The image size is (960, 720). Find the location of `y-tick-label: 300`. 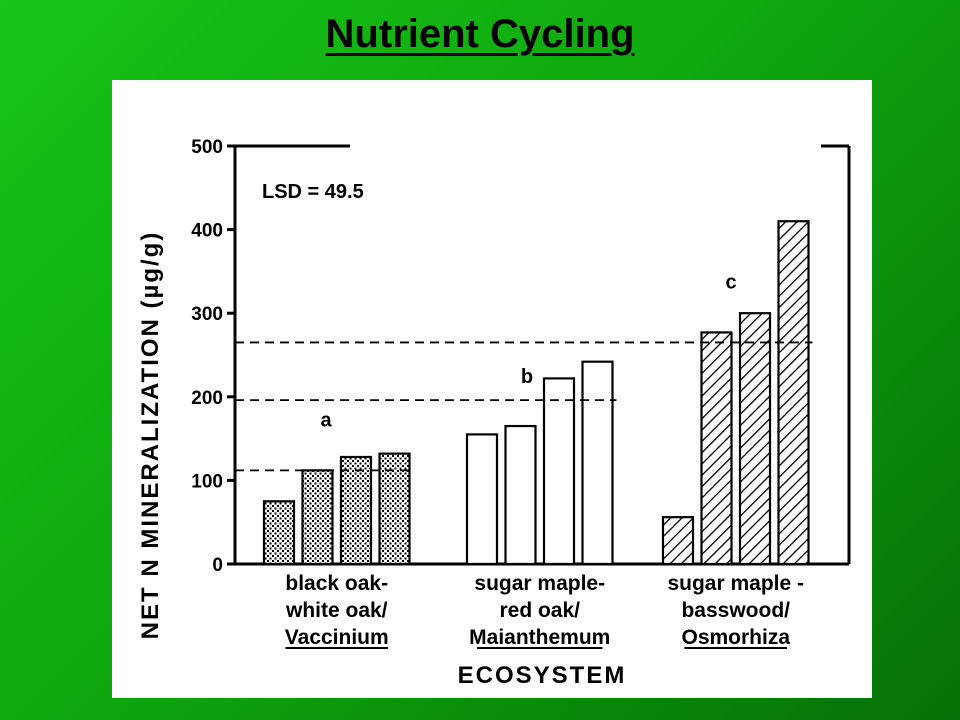

y-tick-label: 300 is located at coordinates (207, 314).